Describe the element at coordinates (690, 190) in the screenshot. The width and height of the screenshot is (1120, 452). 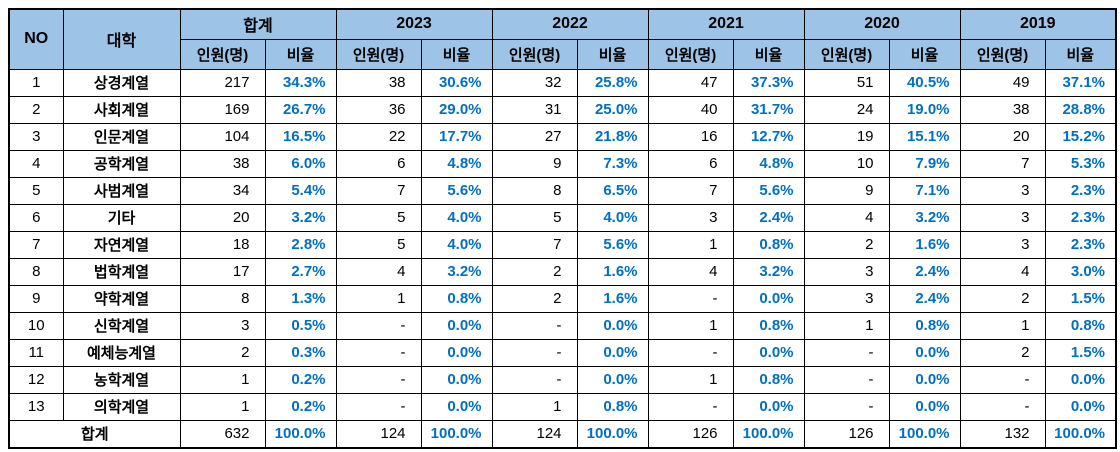
I see `count-cell: 7` at that location.